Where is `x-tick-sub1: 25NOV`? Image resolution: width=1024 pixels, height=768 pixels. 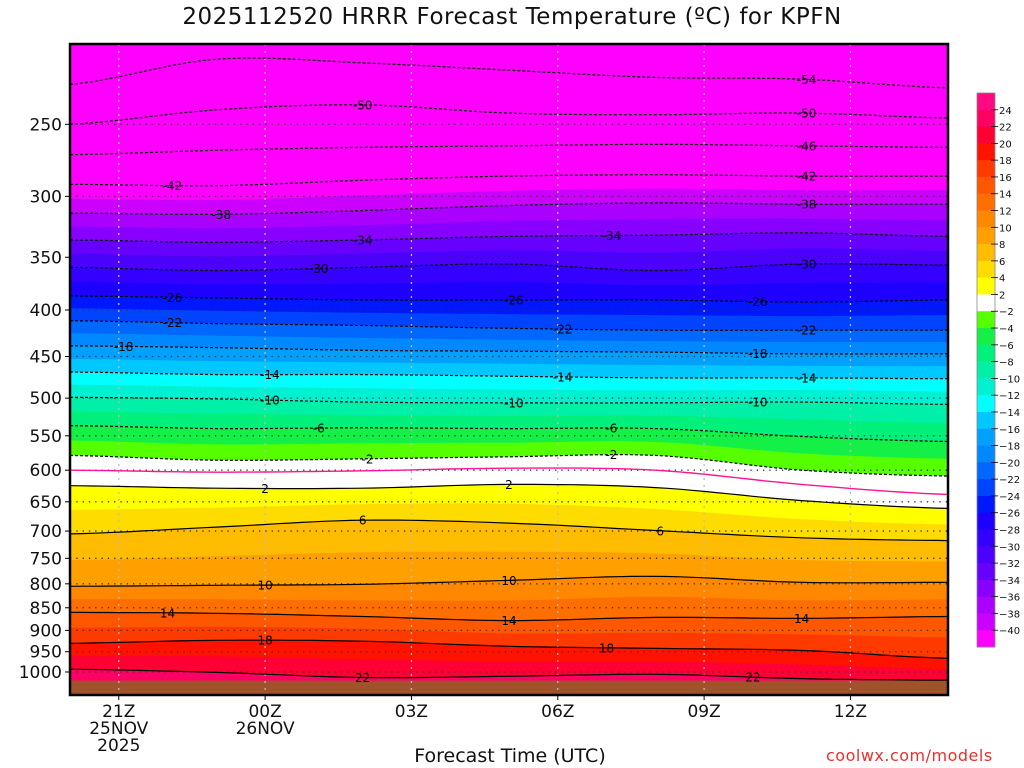
x-tick-sub1: 25NOV is located at coordinates (118, 729).